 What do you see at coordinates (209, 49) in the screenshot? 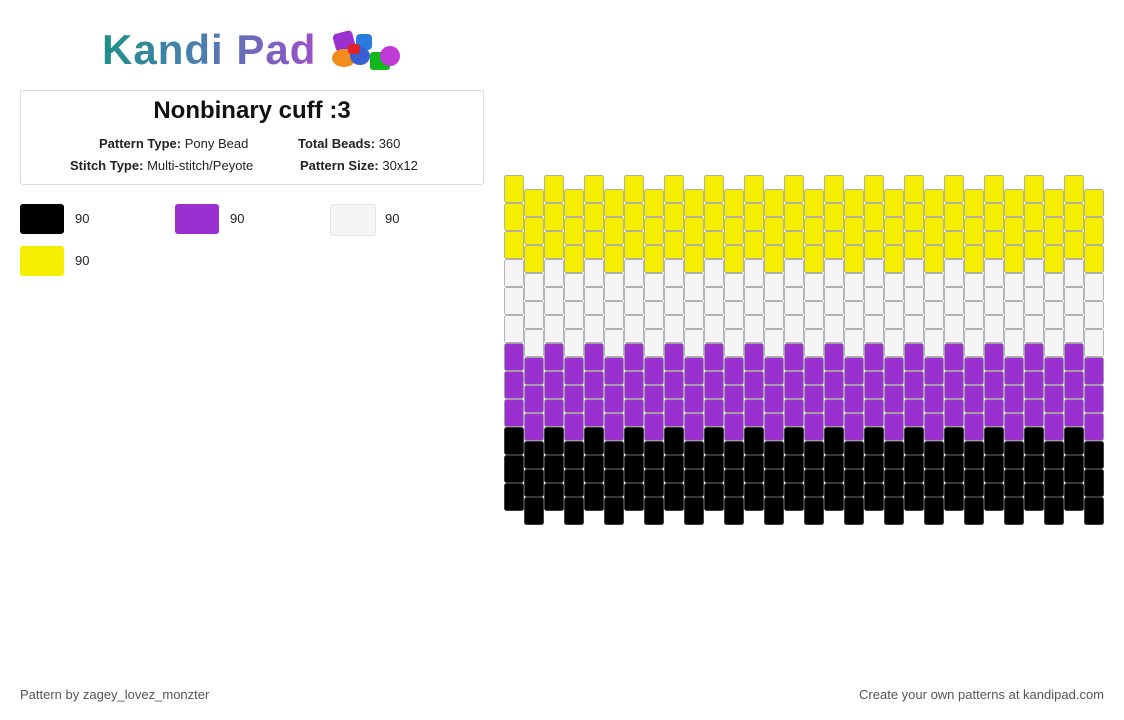
I see `logo: Kandi Pad` at bounding box center [209, 49].